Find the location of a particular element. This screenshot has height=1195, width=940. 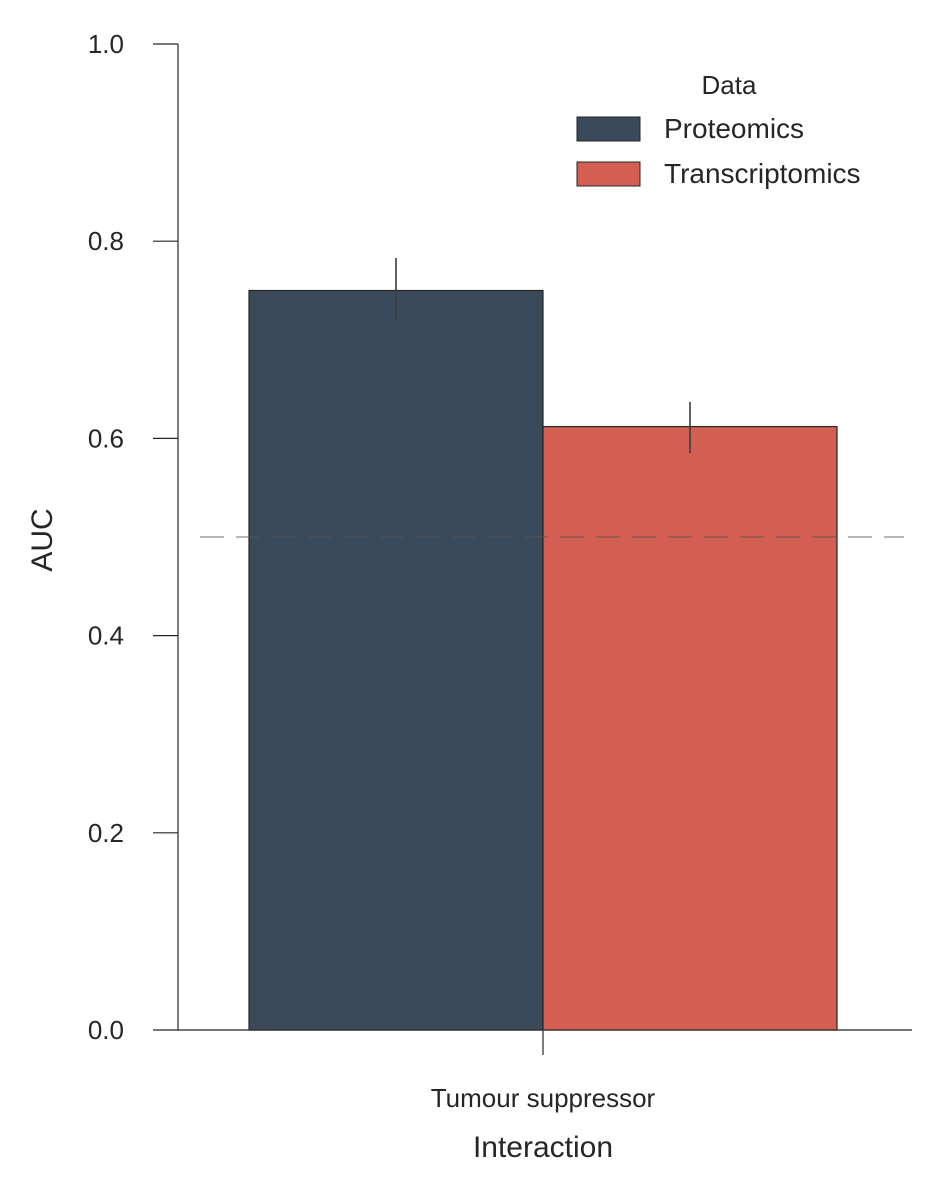

legend: Data Proteomics Transcriptomics is located at coordinates (718, 129).